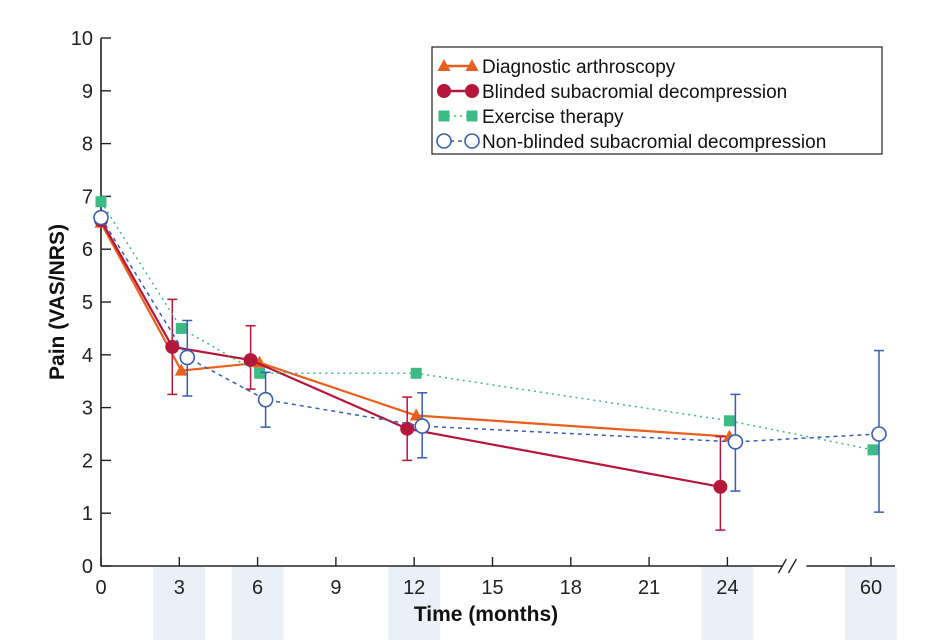 This screenshot has height=640, width=944. I want to click on legend-label: Non-blinded subacromial decompression, so click(654, 142).